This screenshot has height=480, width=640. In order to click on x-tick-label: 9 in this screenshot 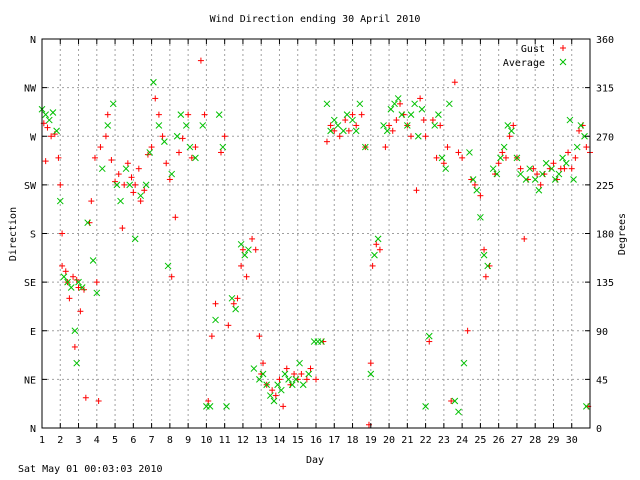, I will do `click(188, 440)`.